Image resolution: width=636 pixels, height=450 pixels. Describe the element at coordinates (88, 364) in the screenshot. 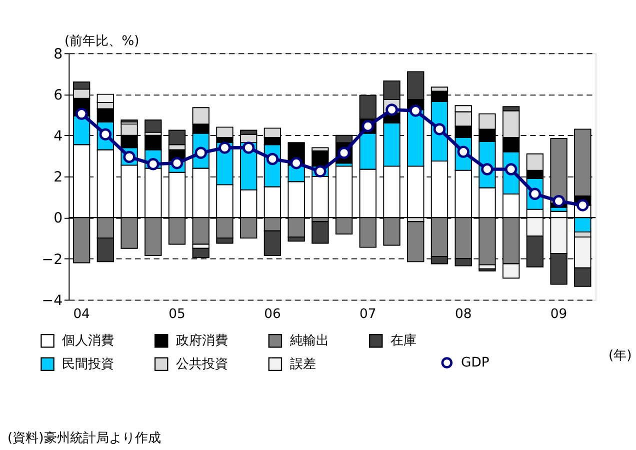

I see `legend-label: 民間投資` at that location.